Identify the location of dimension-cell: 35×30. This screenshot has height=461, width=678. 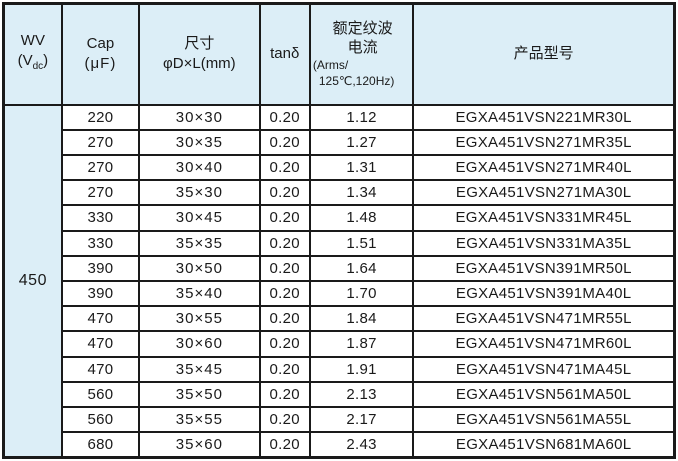
(199, 193).